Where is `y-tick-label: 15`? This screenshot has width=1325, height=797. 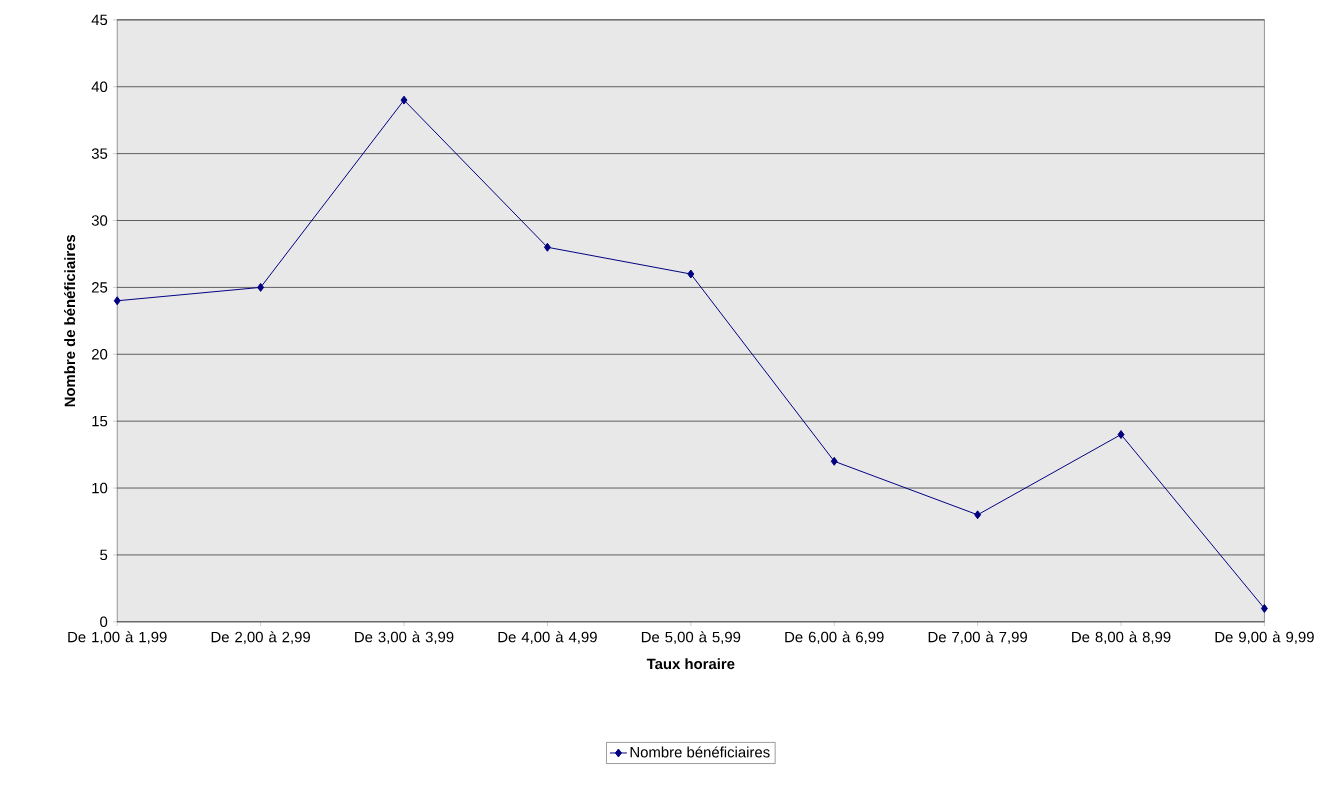 y-tick-label: 15 is located at coordinates (100, 421).